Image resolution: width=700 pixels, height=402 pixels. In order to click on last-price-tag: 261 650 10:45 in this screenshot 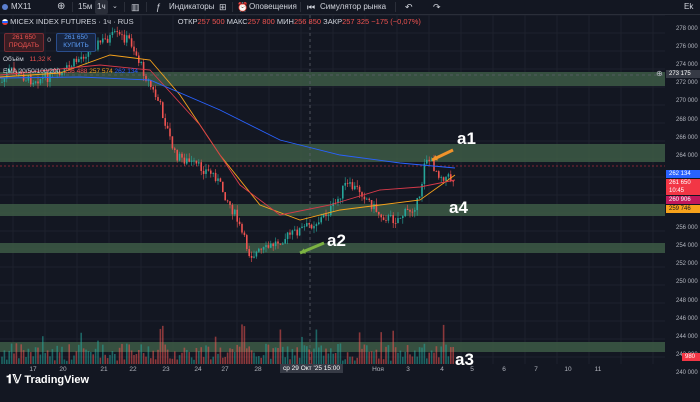, I will do `click(683, 187)`.